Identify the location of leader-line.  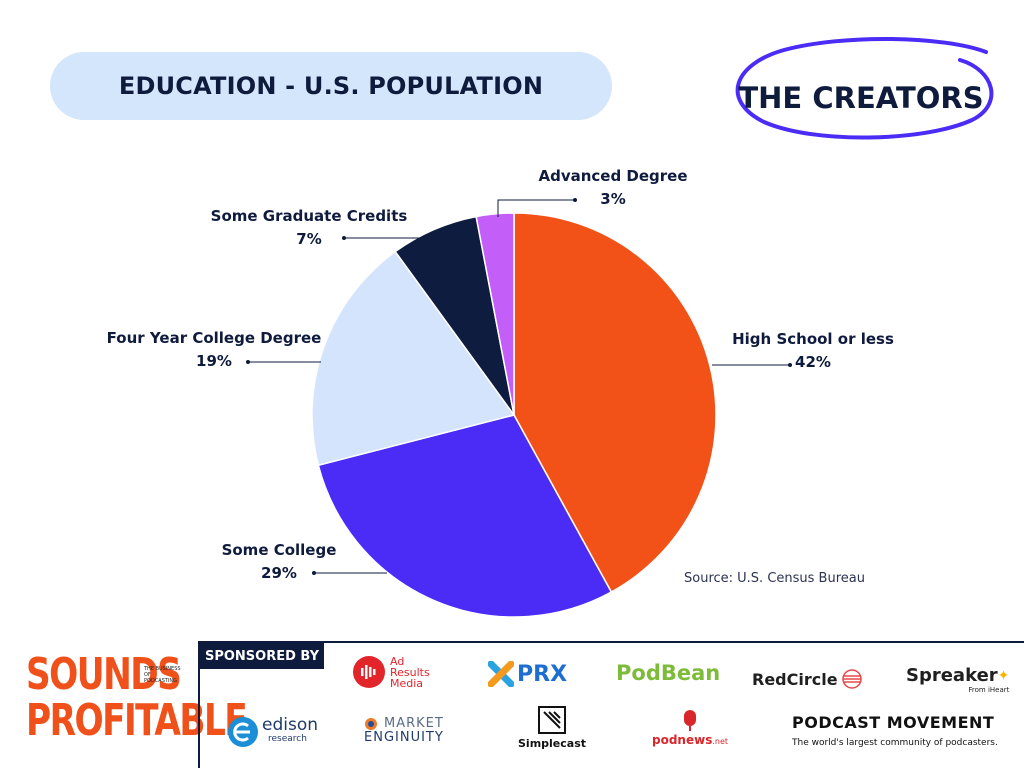
(536, 208).